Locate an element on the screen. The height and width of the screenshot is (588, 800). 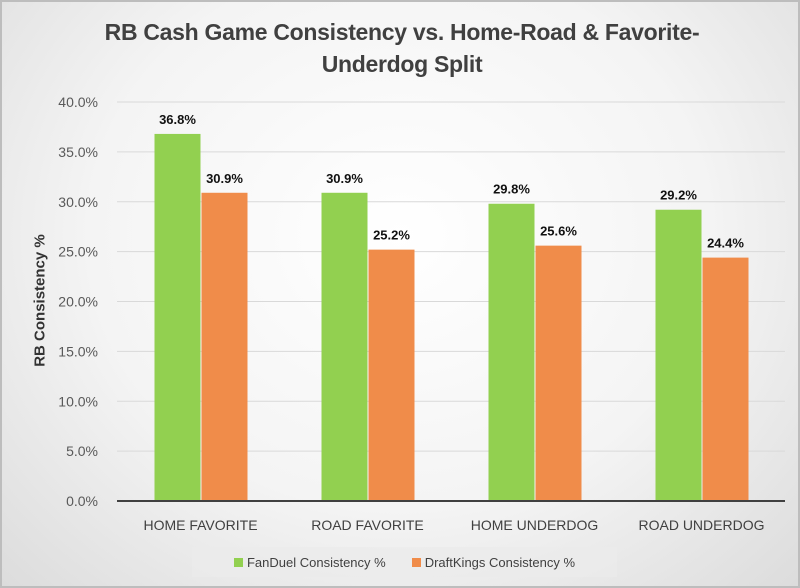
data-label: 24.4% is located at coordinates (725, 243).